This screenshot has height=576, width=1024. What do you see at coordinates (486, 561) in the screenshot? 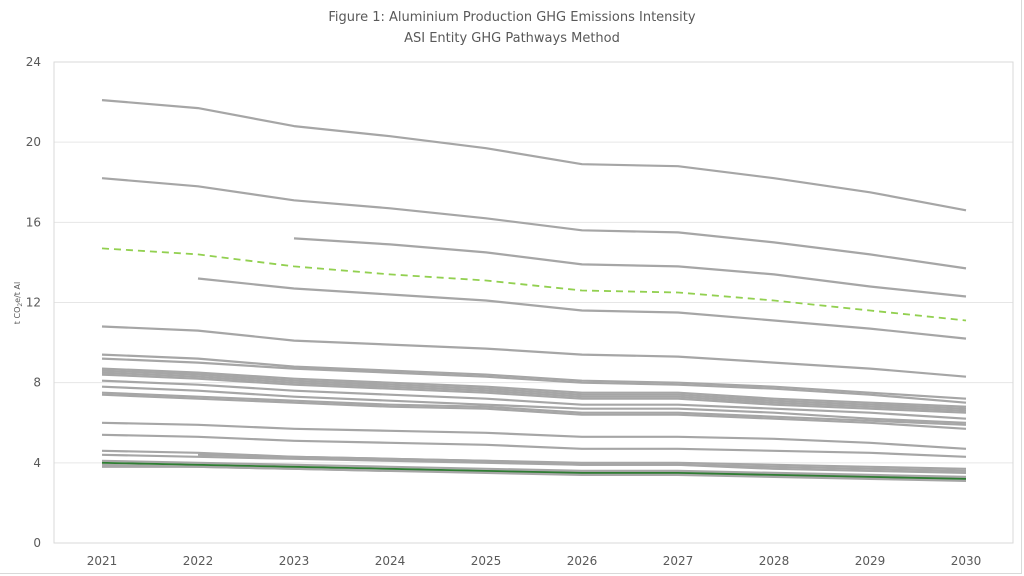
I see `x-tick-label: 2025` at bounding box center [486, 561].